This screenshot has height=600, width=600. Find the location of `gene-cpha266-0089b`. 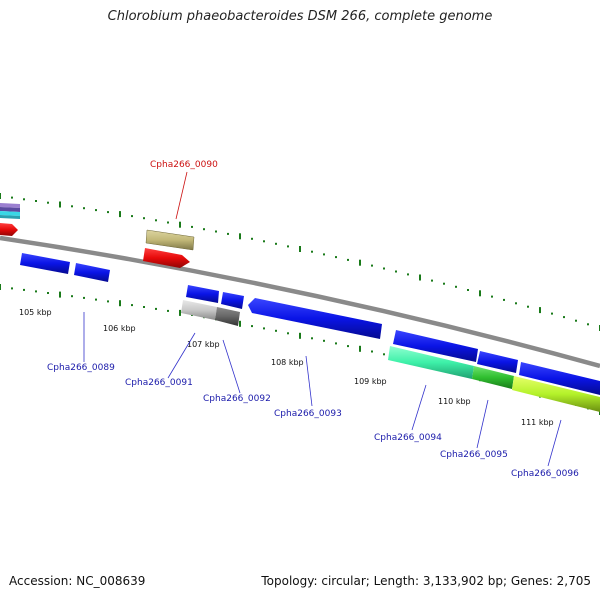

gene-cpha266-0089b is located at coordinates (92, 272).